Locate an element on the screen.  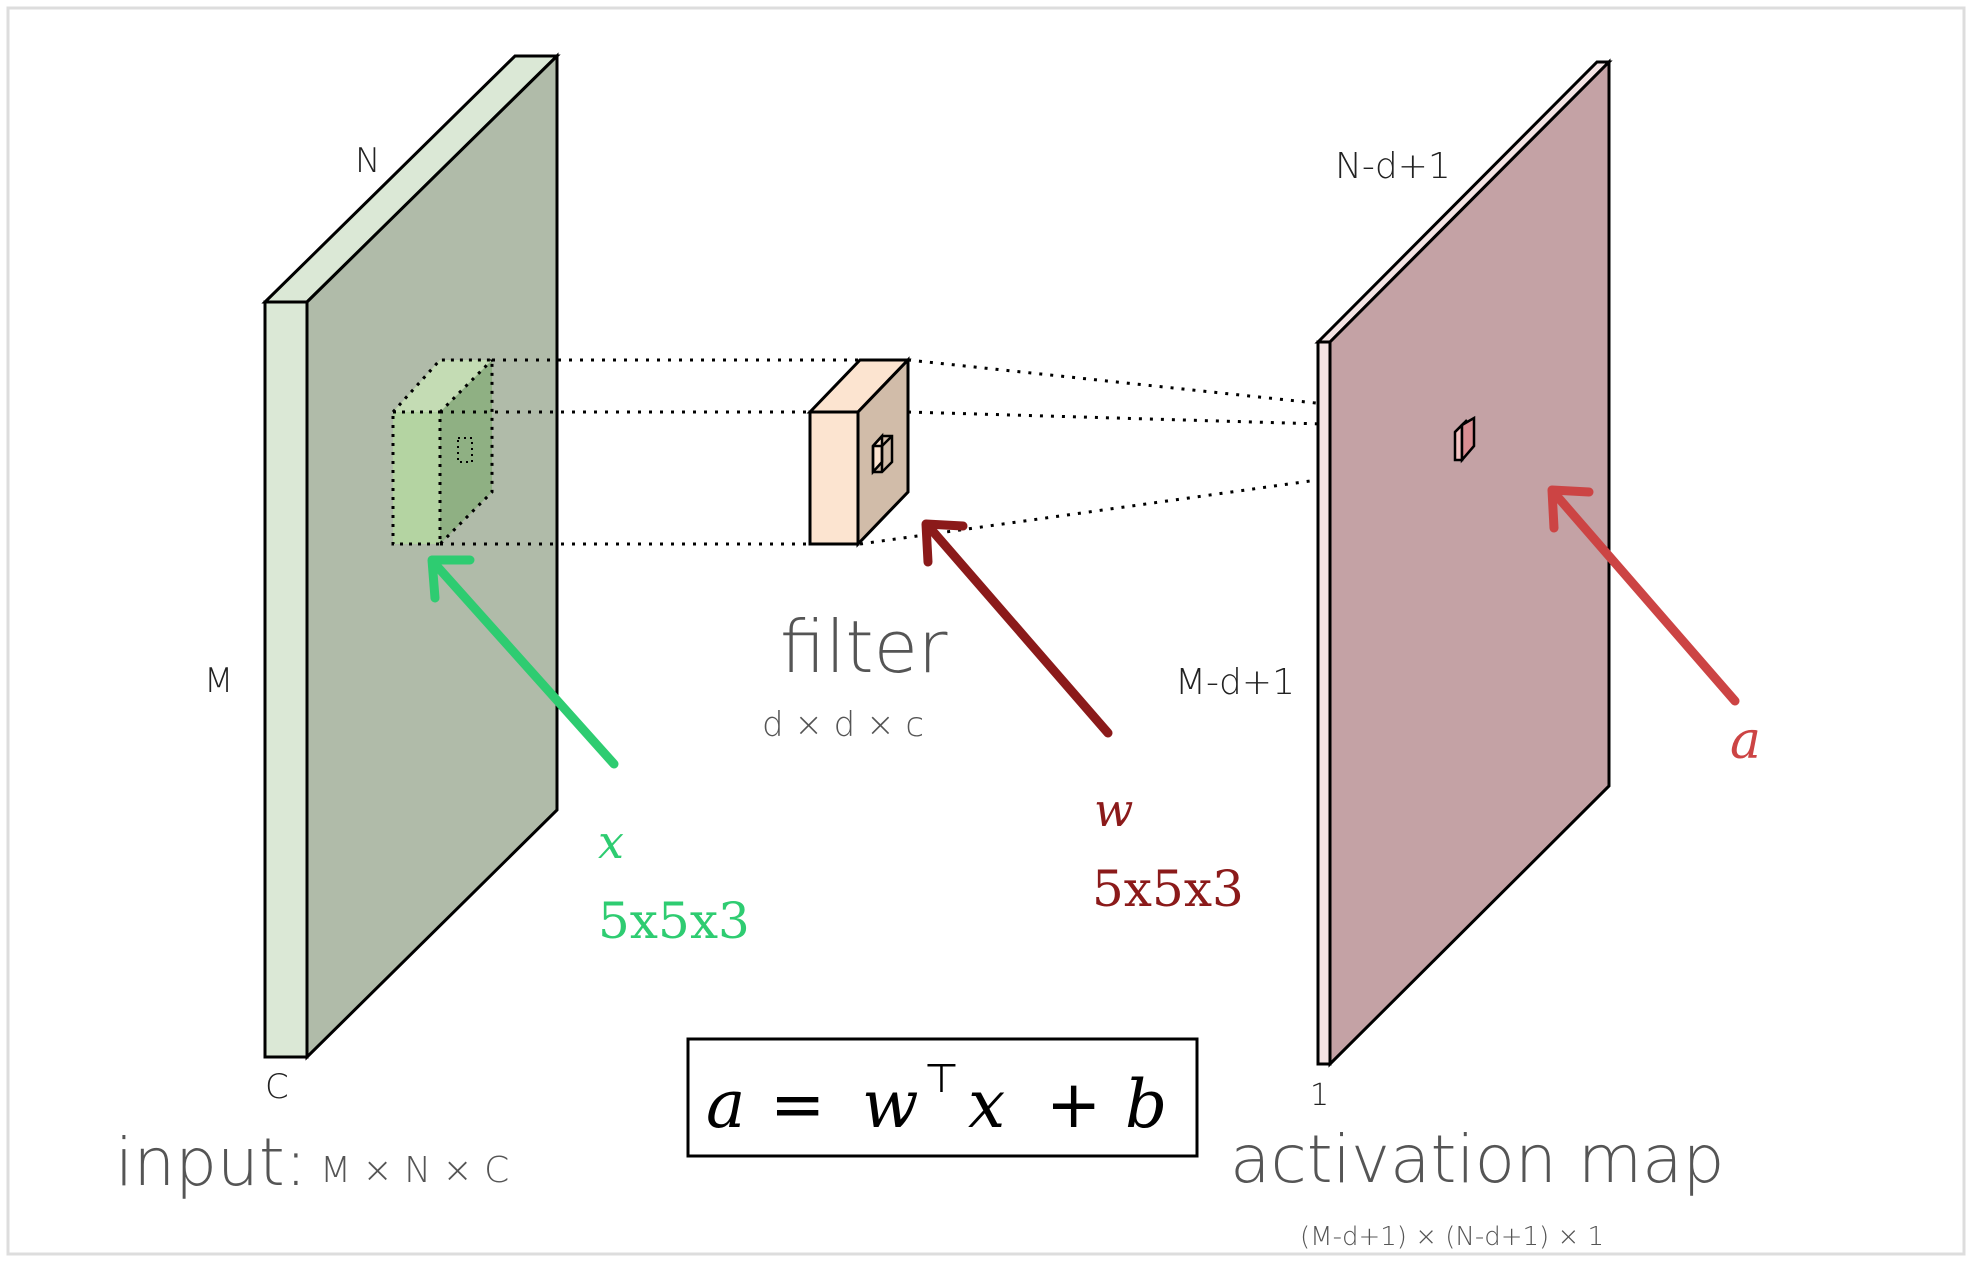
x-symbol: x is located at coordinates (611, 842).